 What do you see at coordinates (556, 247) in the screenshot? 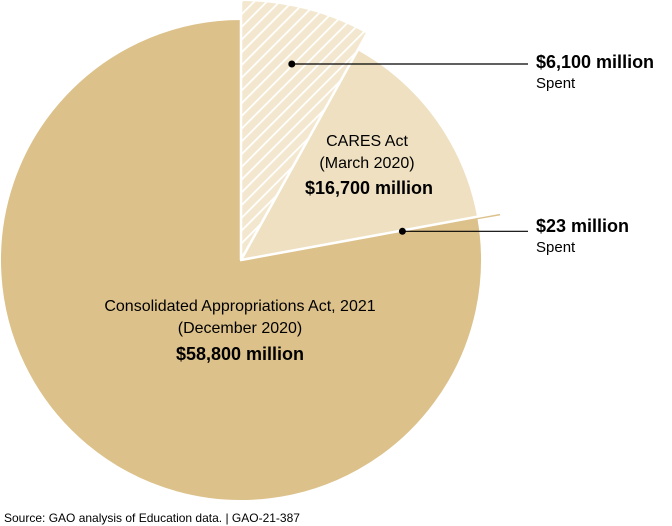
I see `caa-spent-label: Spent` at bounding box center [556, 247].